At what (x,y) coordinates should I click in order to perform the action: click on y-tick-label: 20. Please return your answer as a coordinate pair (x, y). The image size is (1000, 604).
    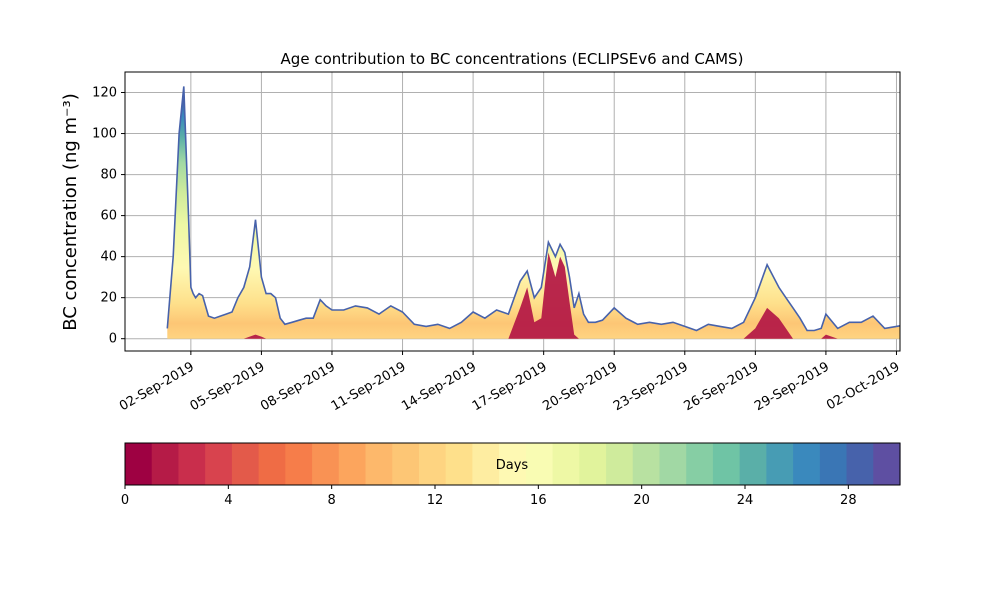
    Looking at the image, I should click on (108, 298).